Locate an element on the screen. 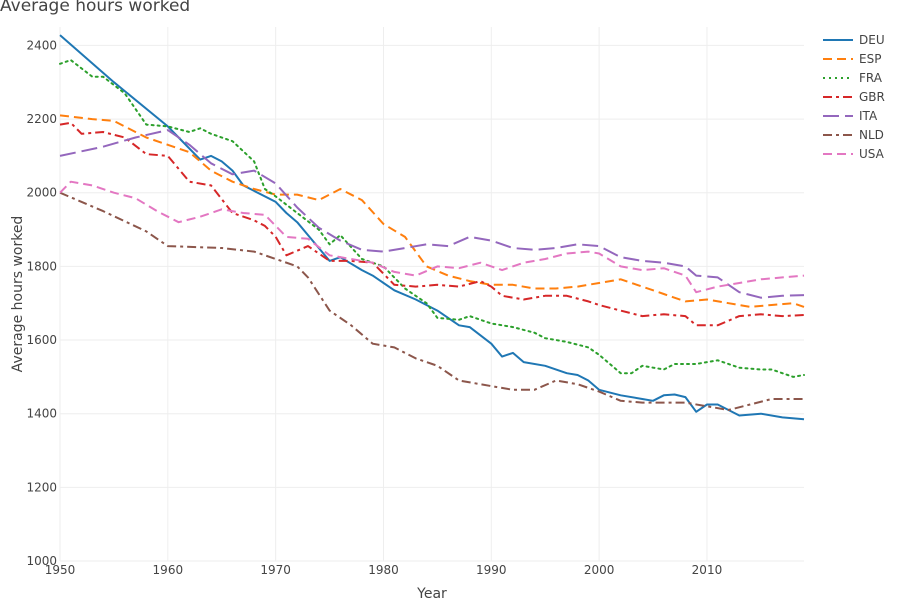 Image resolution: width=900 pixels, height=600 pixels. y-tick-label: 1000 is located at coordinates (41, 561).